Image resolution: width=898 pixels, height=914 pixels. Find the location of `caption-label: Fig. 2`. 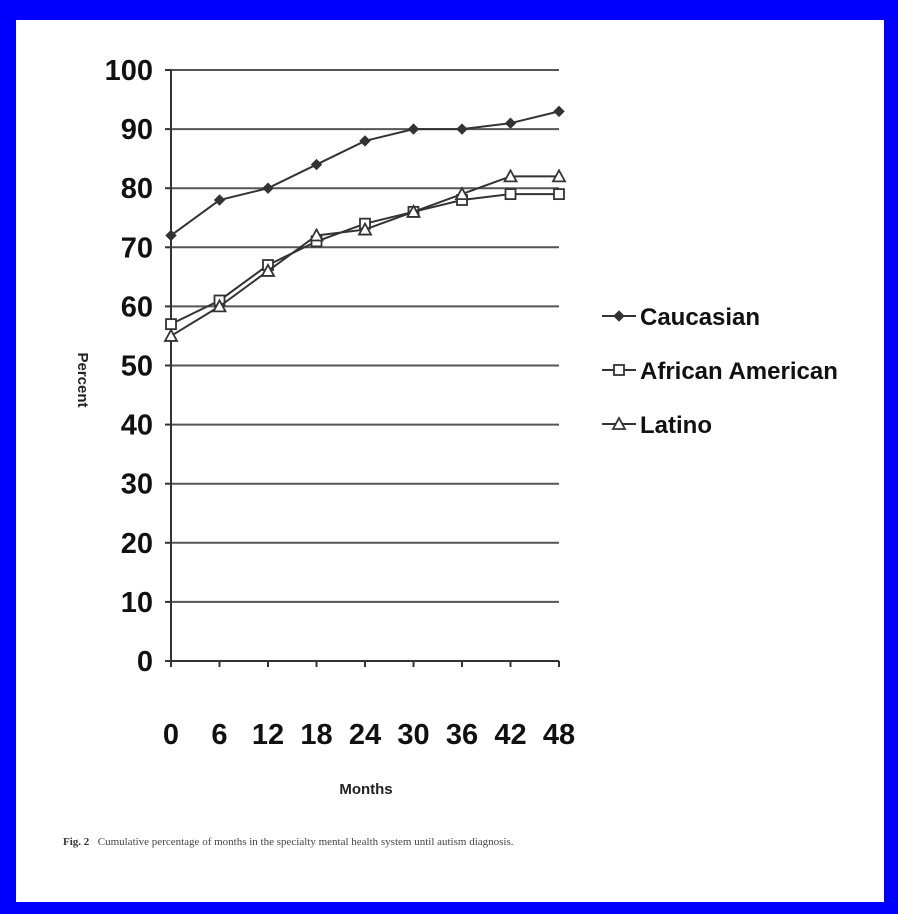

caption-label: Fig. 2 is located at coordinates (76, 842).